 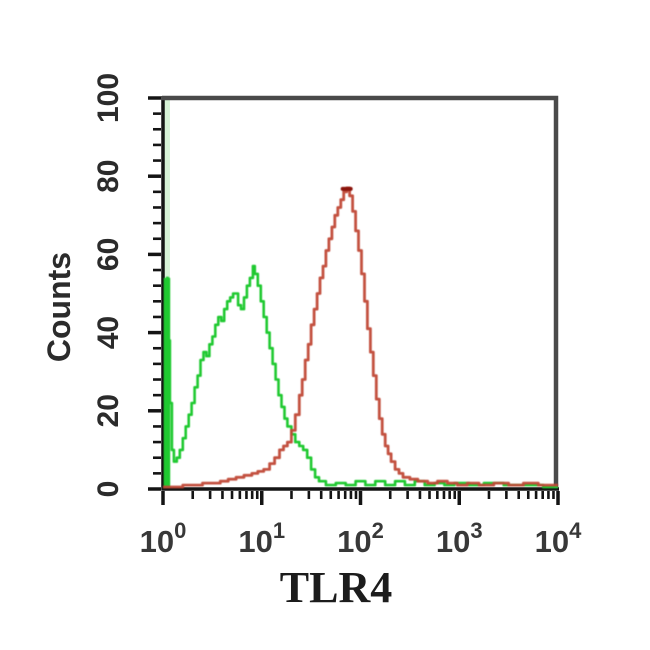 I want to click on y-tick-label: 80, so click(x=108, y=176).